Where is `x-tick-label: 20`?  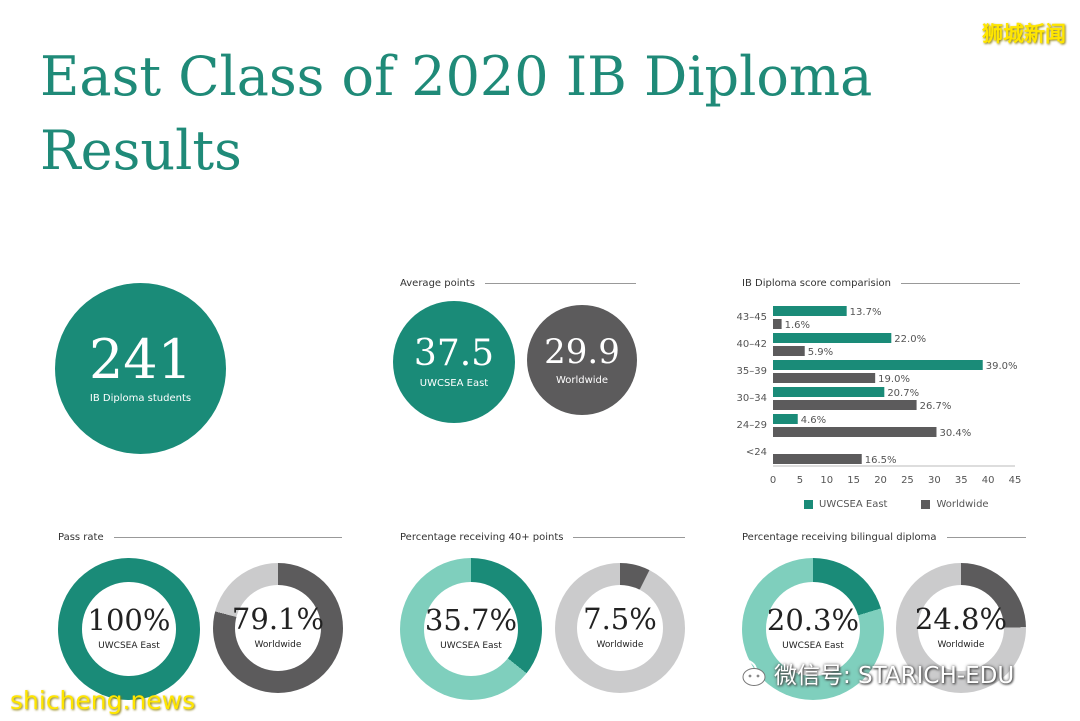 x-tick-label: 20 is located at coordinates (880, 480).